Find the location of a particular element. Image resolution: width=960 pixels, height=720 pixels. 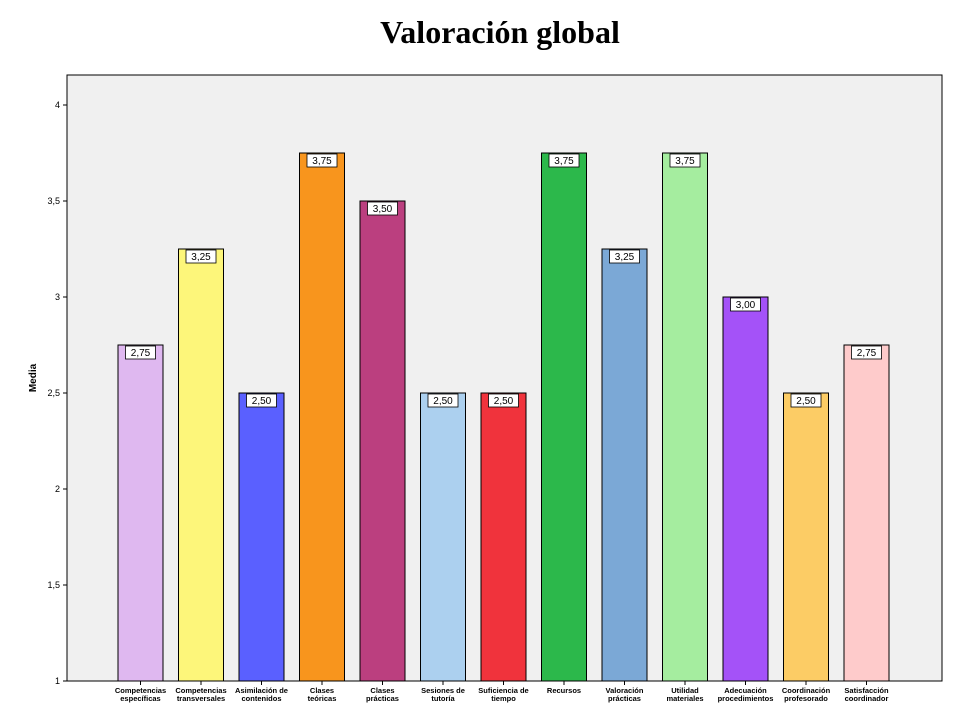

x-tick-label: Valoración prácticas is located at coordinates (625, 694).